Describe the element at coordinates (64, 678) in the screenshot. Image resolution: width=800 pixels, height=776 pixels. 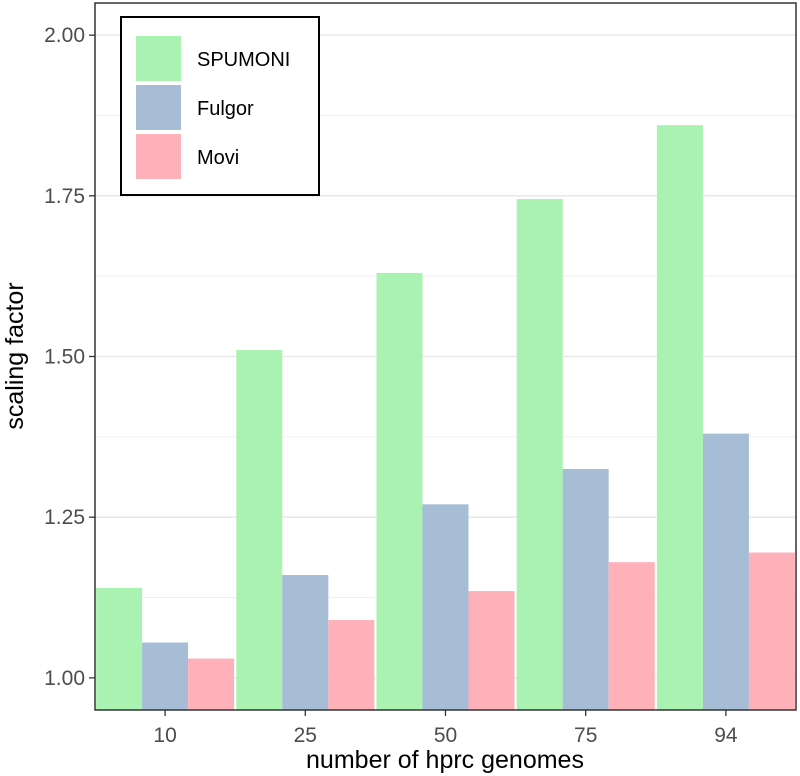
I see `y-tick-label: 1.00` at that location.